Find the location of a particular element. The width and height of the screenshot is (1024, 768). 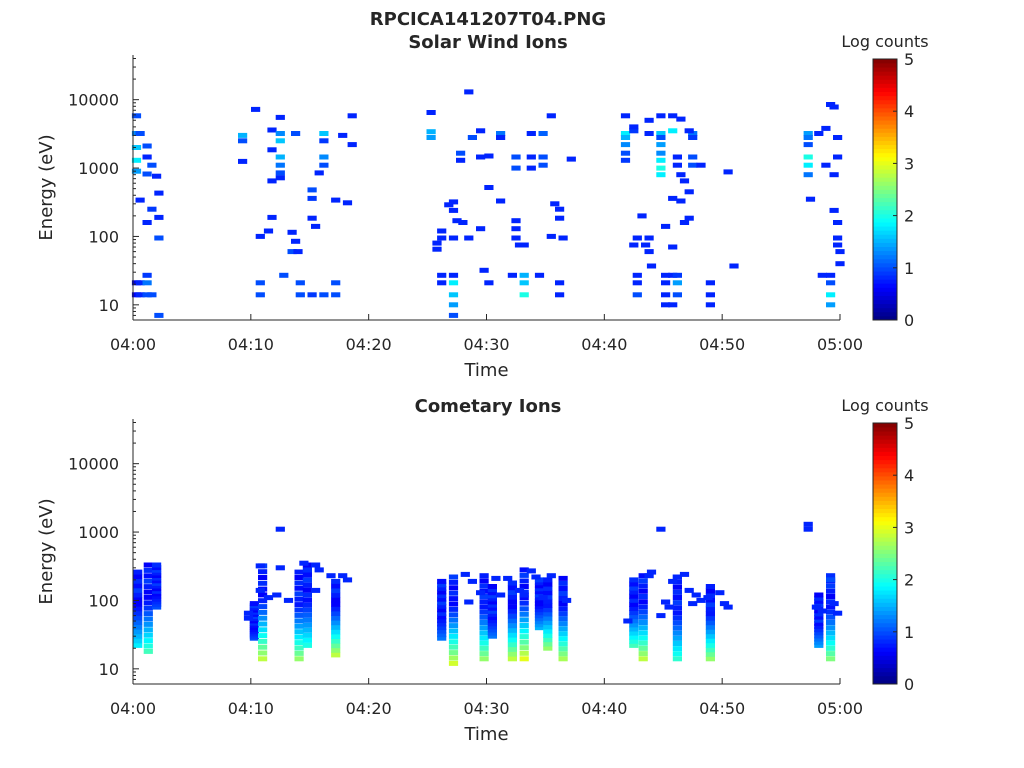

x-axis-label: Time is located at coordinates (485, 734).